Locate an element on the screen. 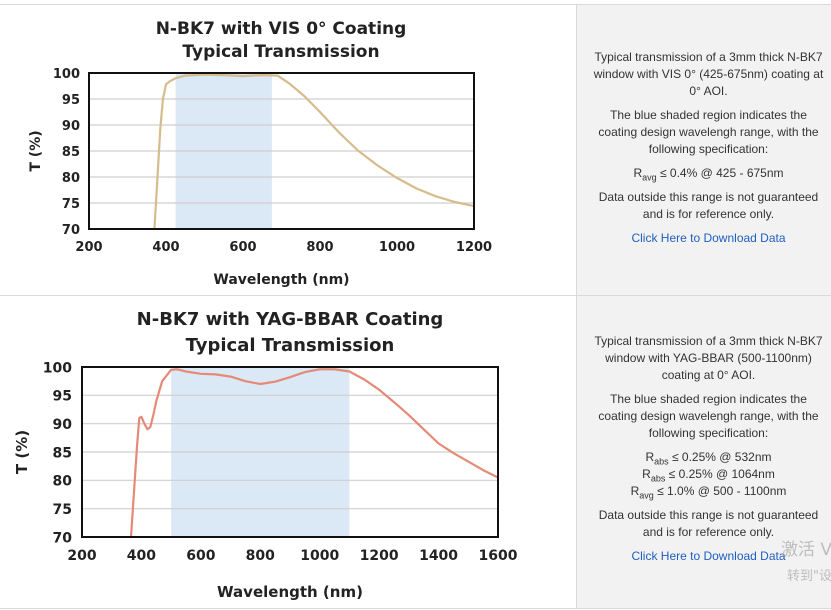 This screenshot has width=831, height=610. spec-list: Ravg ≤ 0.4% @ 425 - 675nm is located at coordinates (708, 173).